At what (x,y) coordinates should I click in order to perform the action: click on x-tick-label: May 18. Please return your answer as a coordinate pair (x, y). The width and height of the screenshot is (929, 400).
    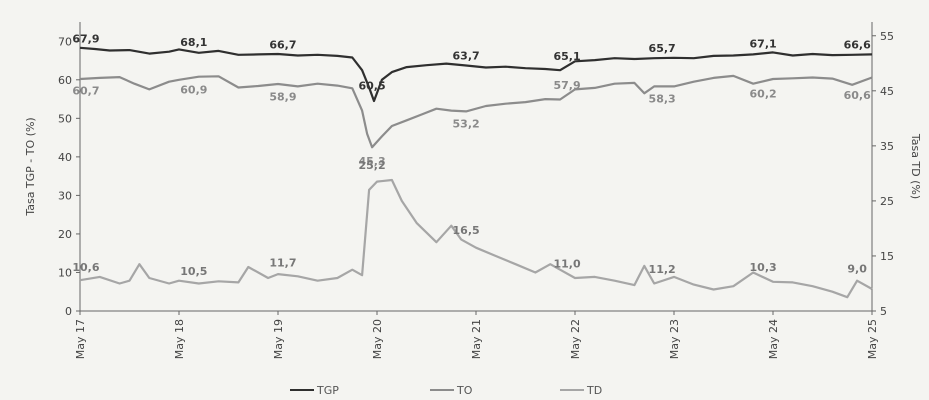
    Looking at the image, I should click on (179, 339).